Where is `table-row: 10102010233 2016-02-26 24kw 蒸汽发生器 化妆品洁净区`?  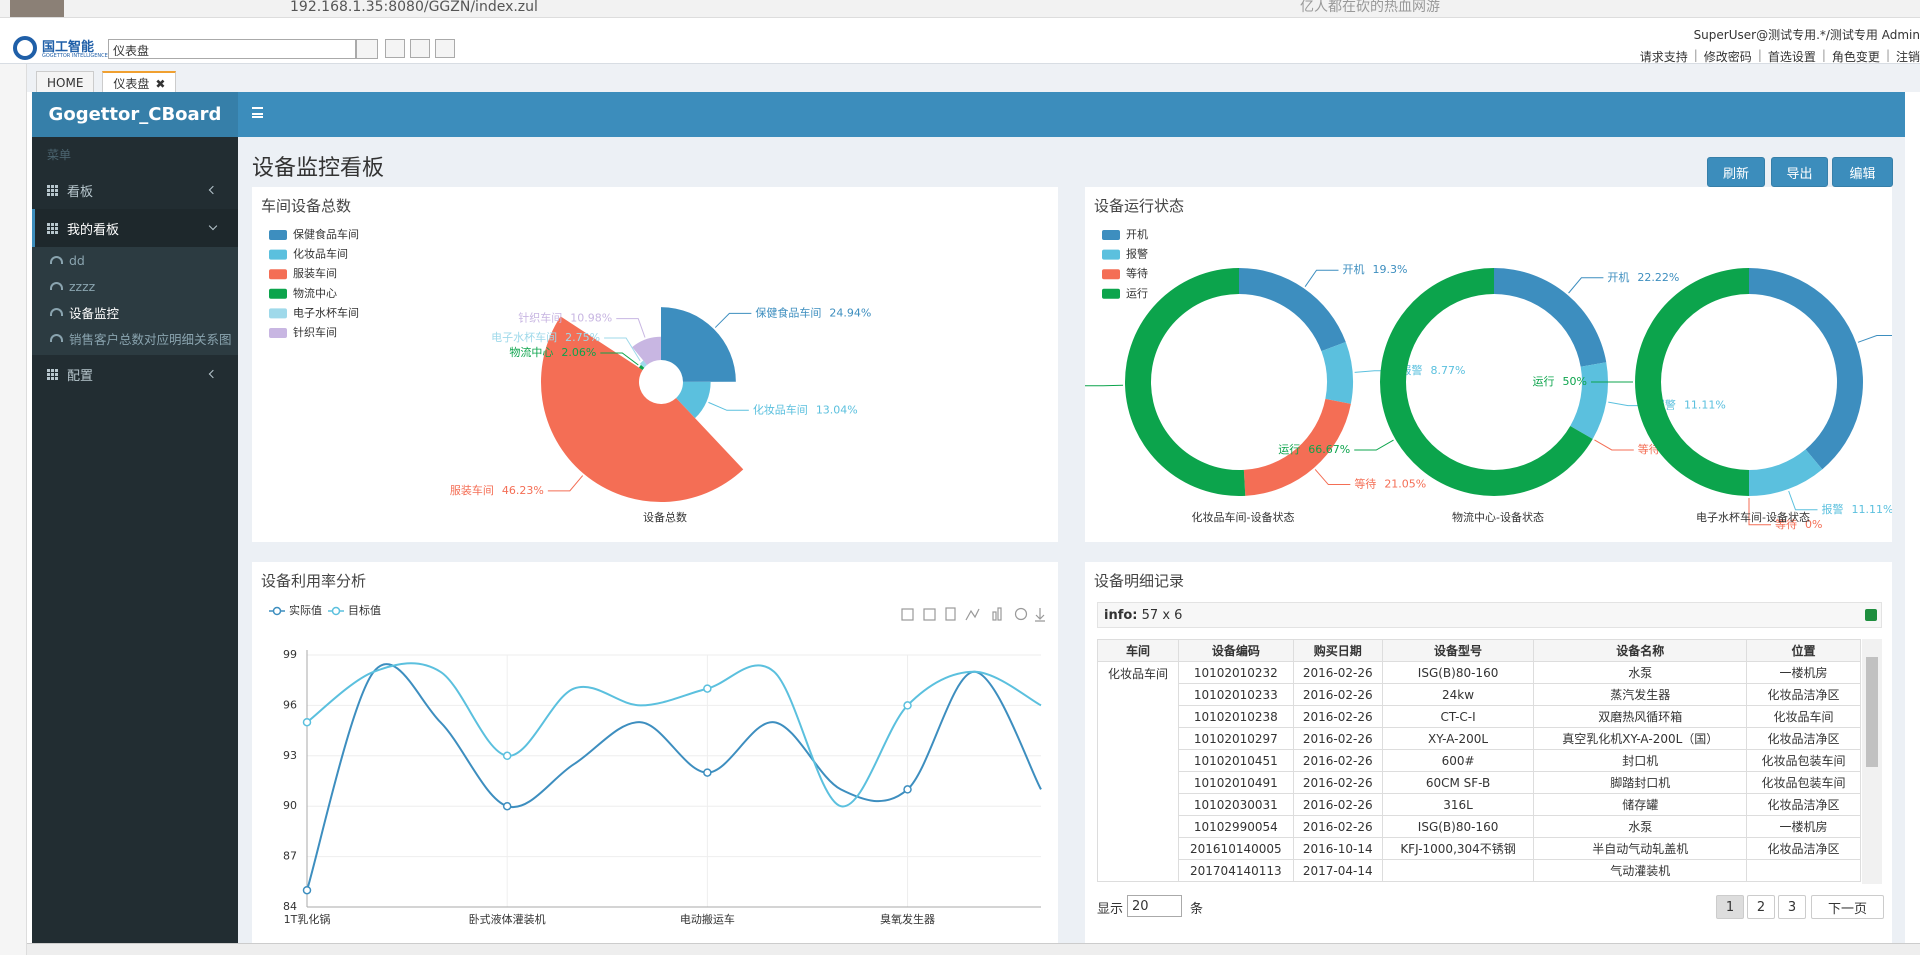 table-row: 10102010233 2016-02-26 24kw 蒸汽发生器 化妆品洁净区 is located at coordinates (1479, 694).